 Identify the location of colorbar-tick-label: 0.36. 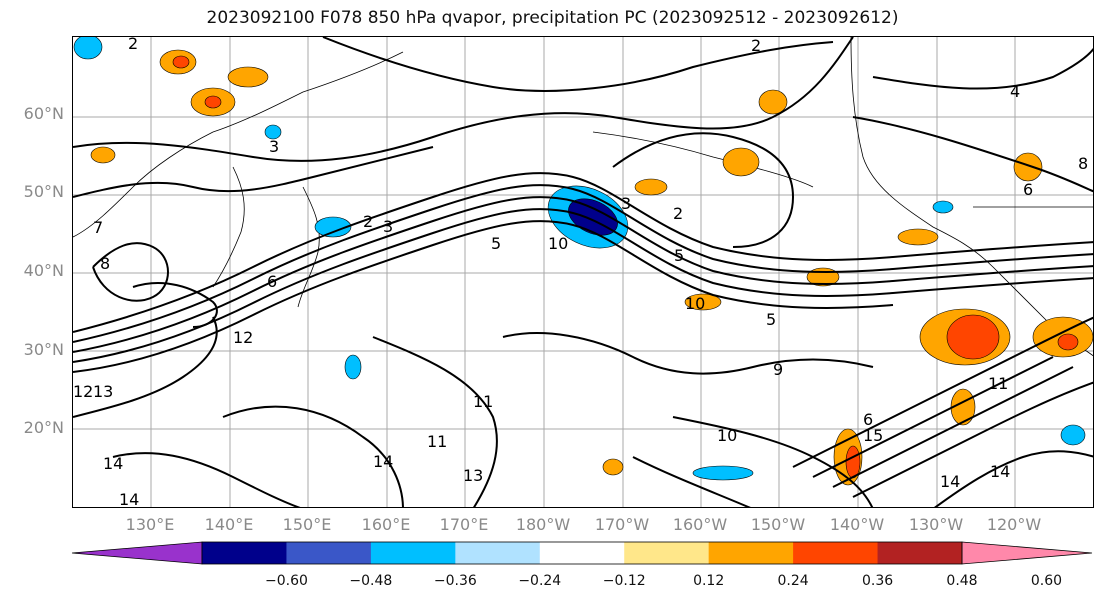
(877, 581).